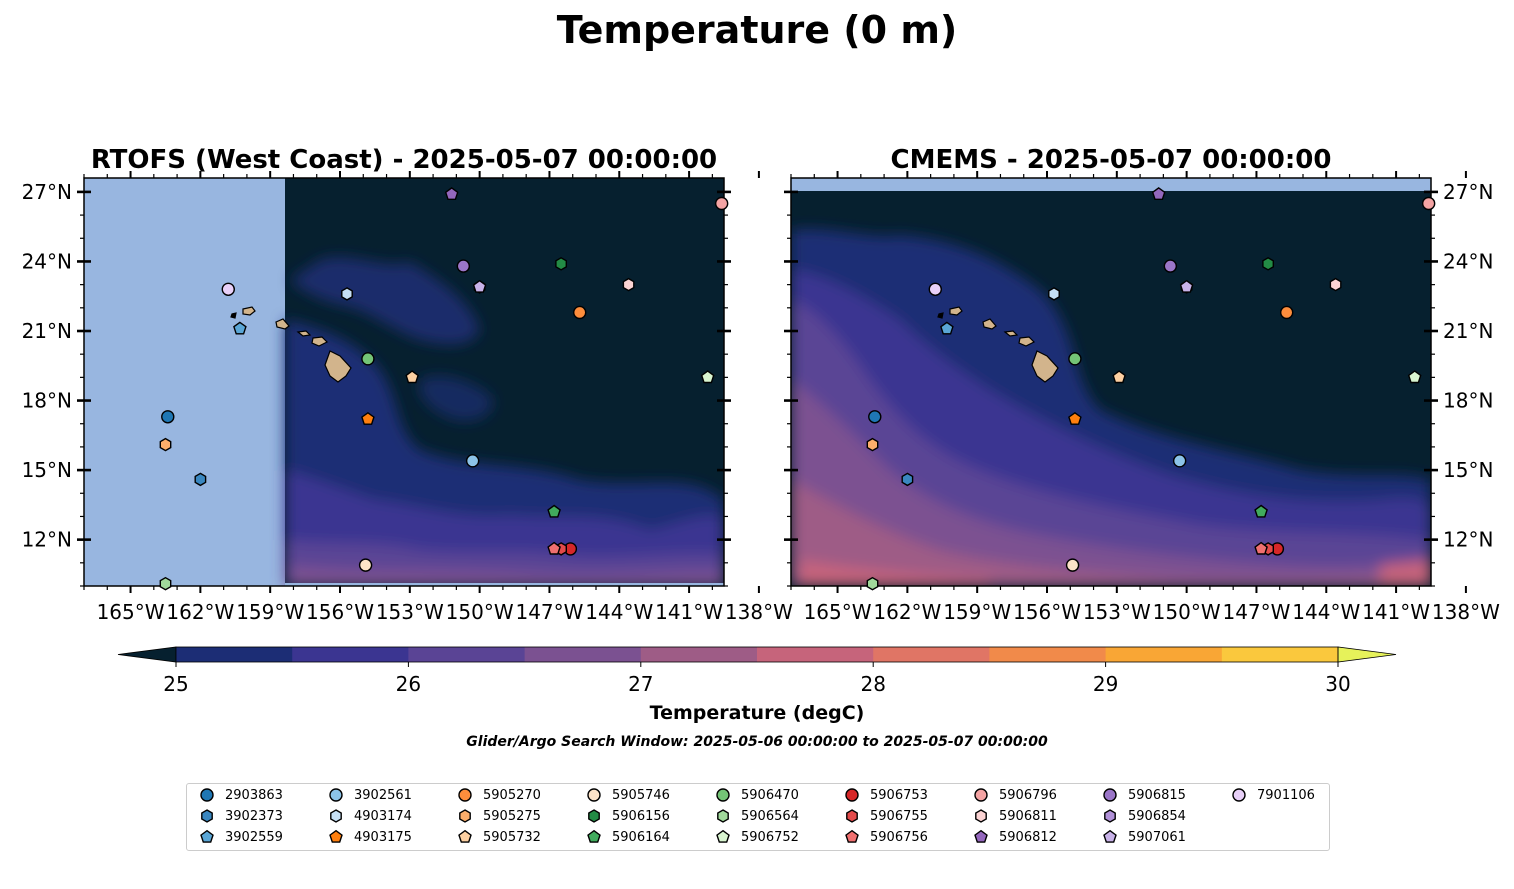  Describe the element at coordinates (885, 816) in the screenshot. I see `legend-item-5906755: 5906755` at that location.